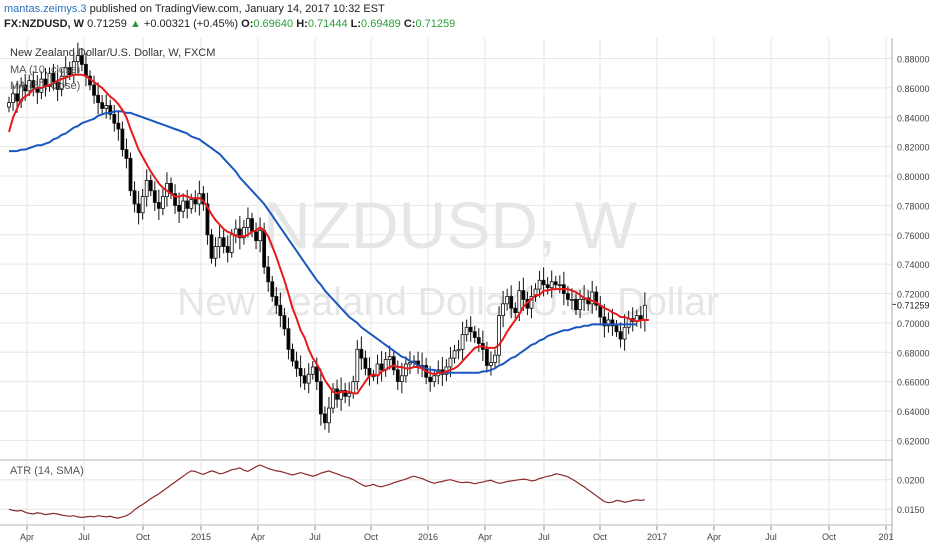 This screenshot has height=550, width=932. I want to click on author-link: mantas.zeimys.3, so click(45, 9).